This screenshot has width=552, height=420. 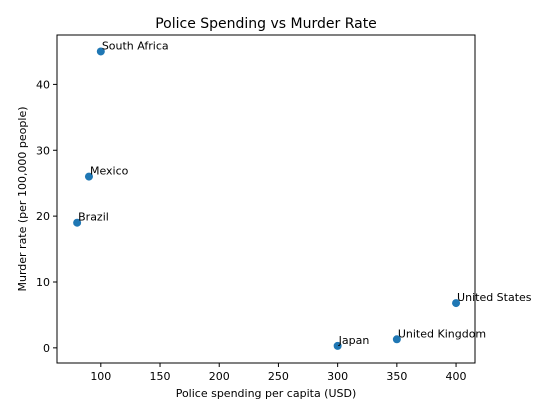 I want to click on y-tick-label: 0, so click(x=46, y=348).